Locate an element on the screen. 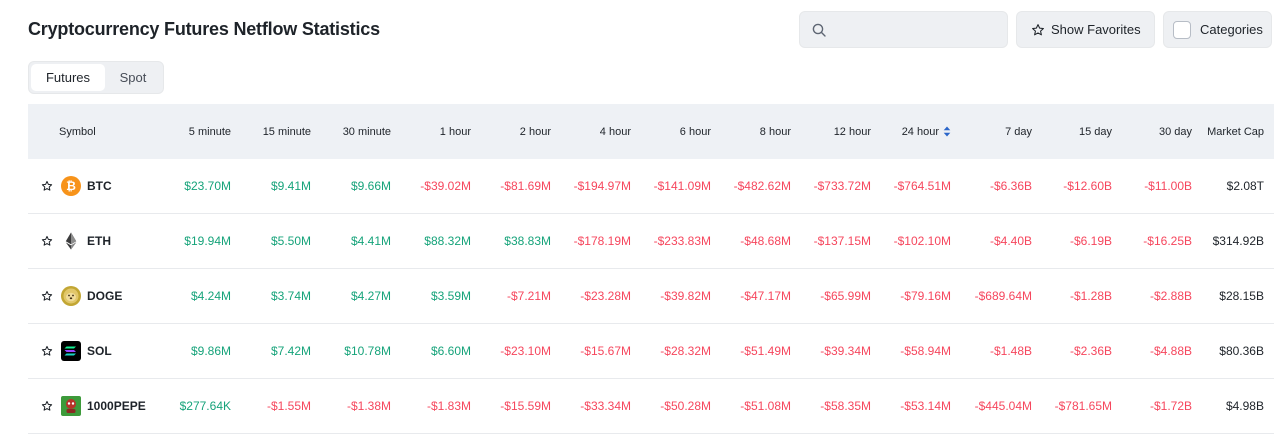 The width and height of the screenshot is (1280, 434). tab-spot: Spot is located at coordinates (133, 77).